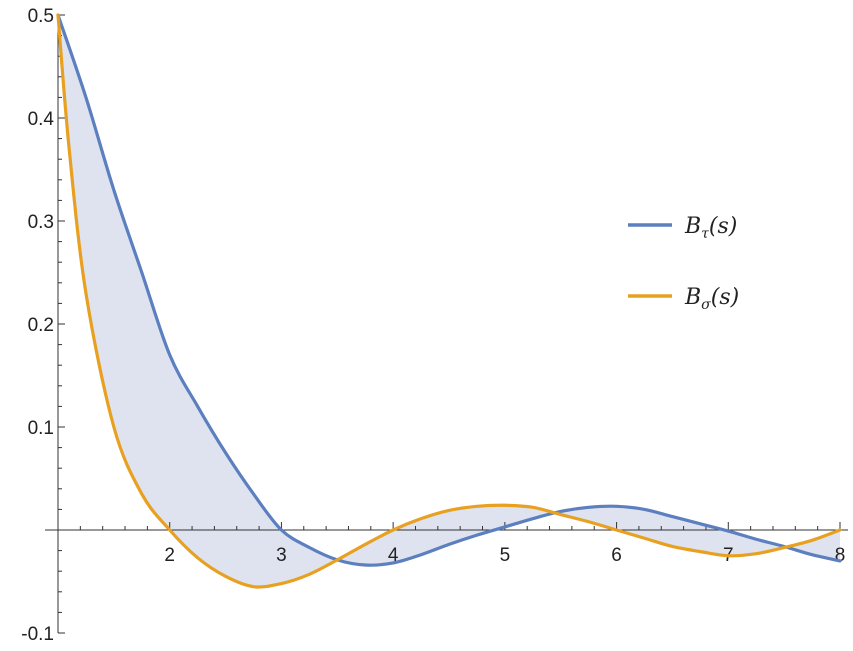 The width and height of the screenshot is (853, 651). What do you see at coordinates (711, 299) in the screenshot?
I see `legend-label-1: Bσ(s)` at bounding box center [711, 299].